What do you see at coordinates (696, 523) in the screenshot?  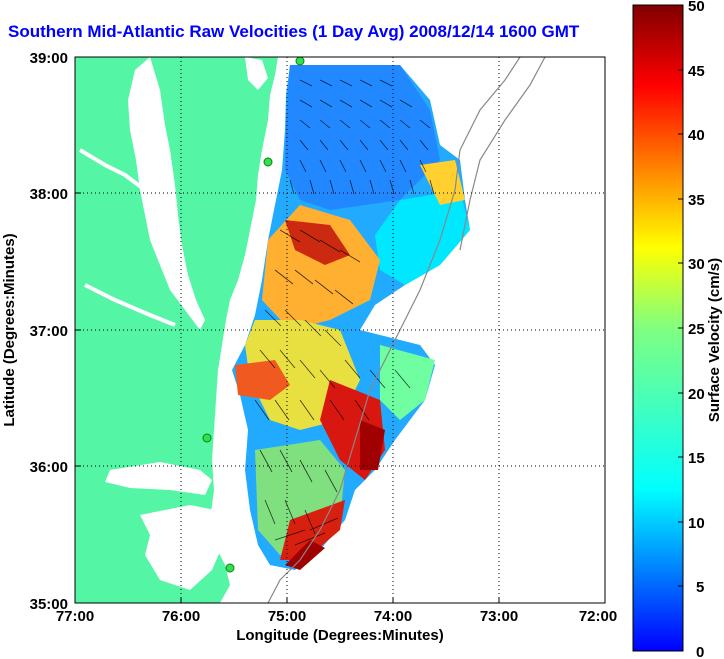 I see `colorbar-tick-label: 10` at bounding box center [696, 523].